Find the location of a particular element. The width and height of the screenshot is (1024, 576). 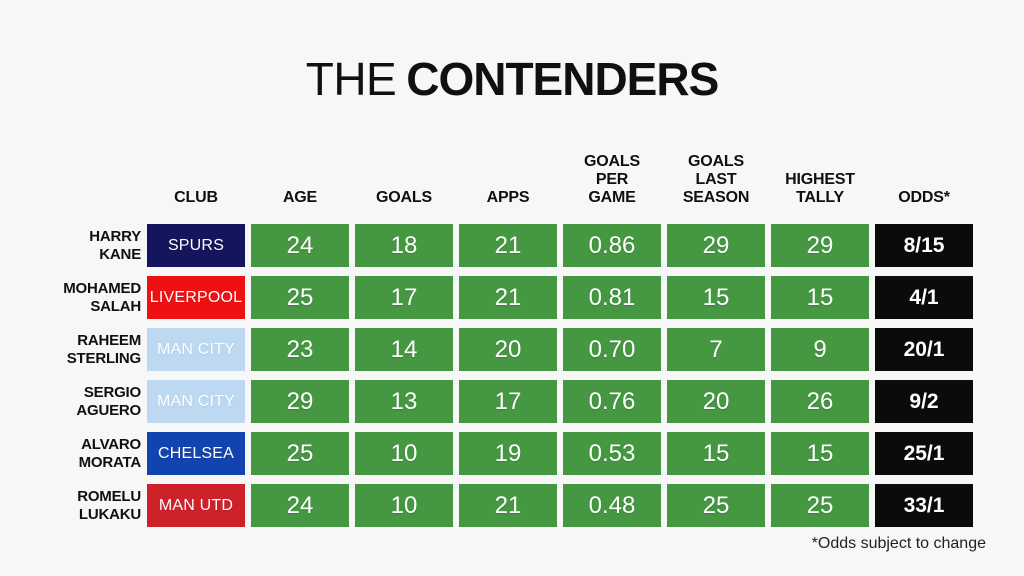

odds-badge: 8/15 is located at coordinates (924, 245).